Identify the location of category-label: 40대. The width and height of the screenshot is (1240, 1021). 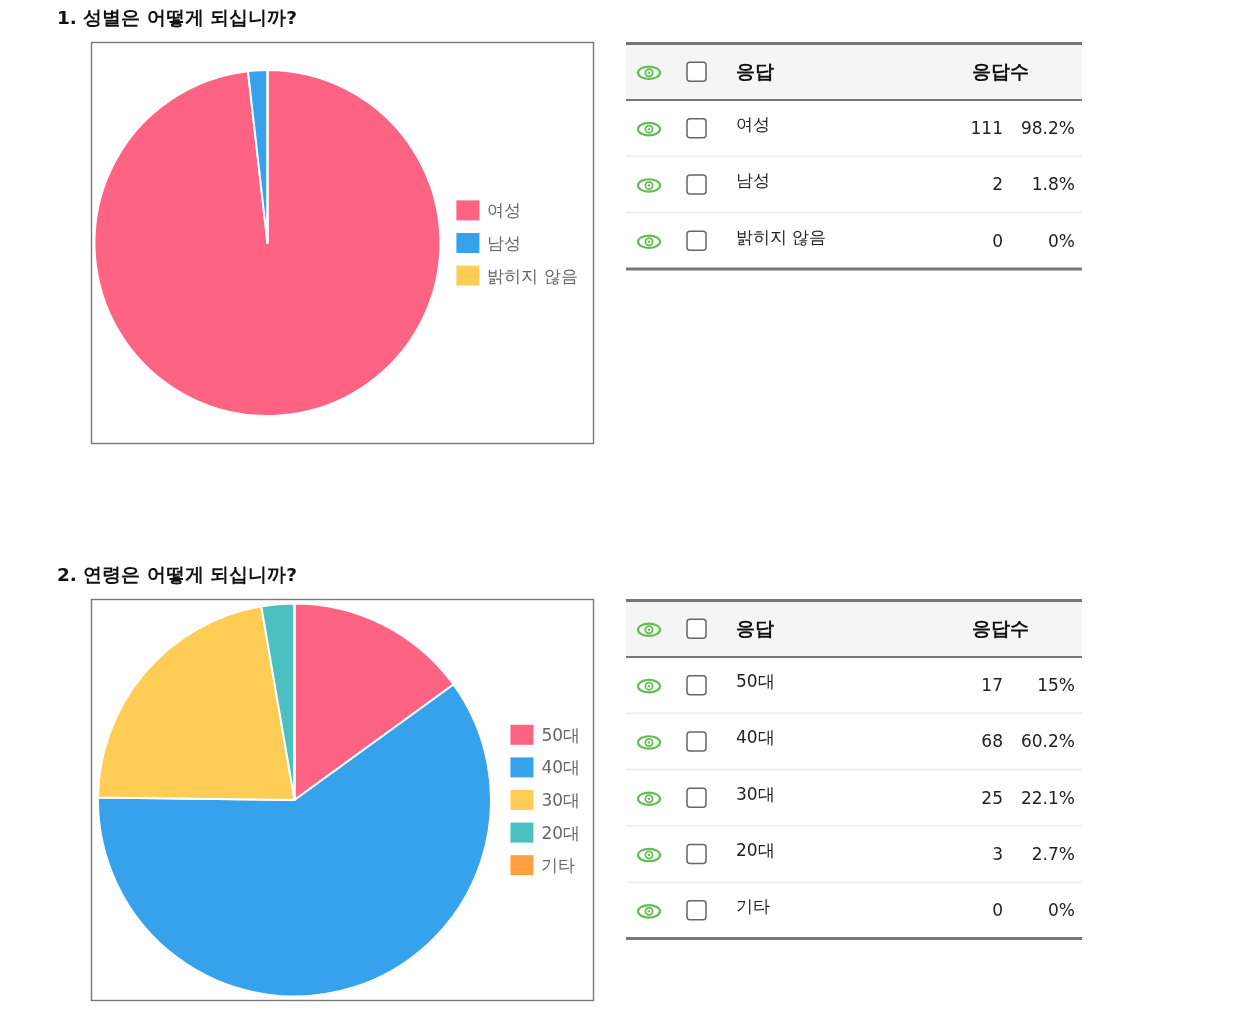
(755, 737).